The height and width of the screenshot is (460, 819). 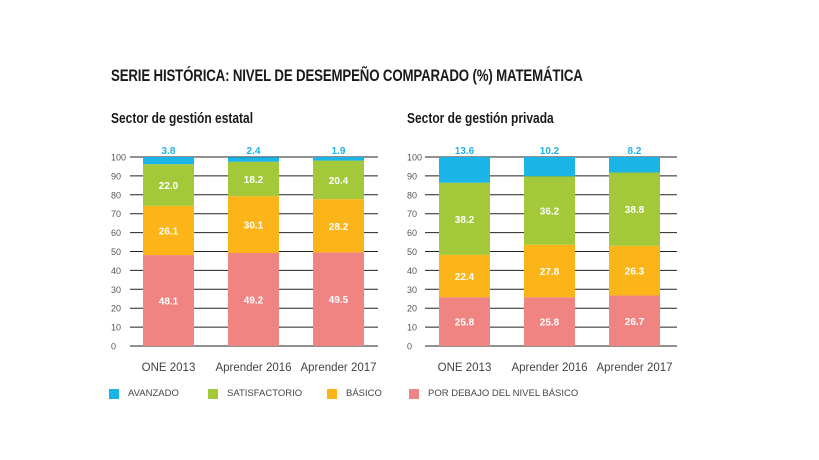 I want to click on legend-item-satisfactorio: SATISFACTORIO, so click(x=255, y=393).